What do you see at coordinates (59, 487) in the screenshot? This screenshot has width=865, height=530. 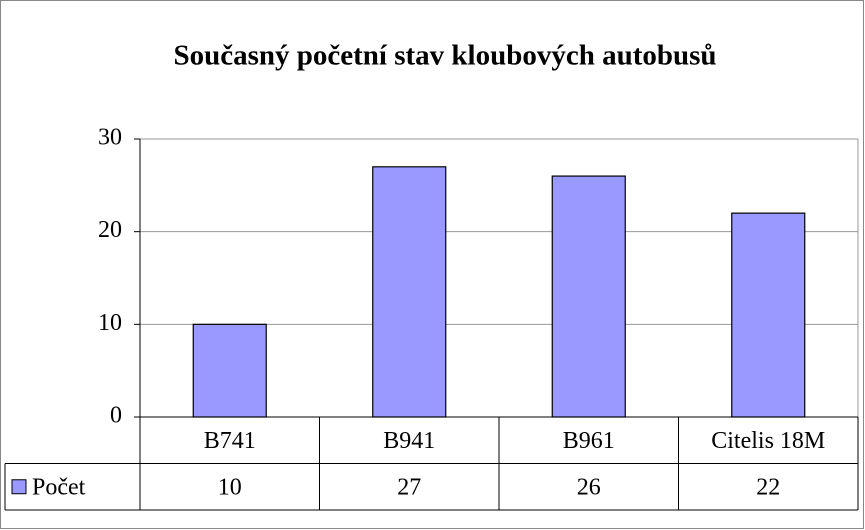 I see `legend-label: Počet` at bounding box center [59, 487].